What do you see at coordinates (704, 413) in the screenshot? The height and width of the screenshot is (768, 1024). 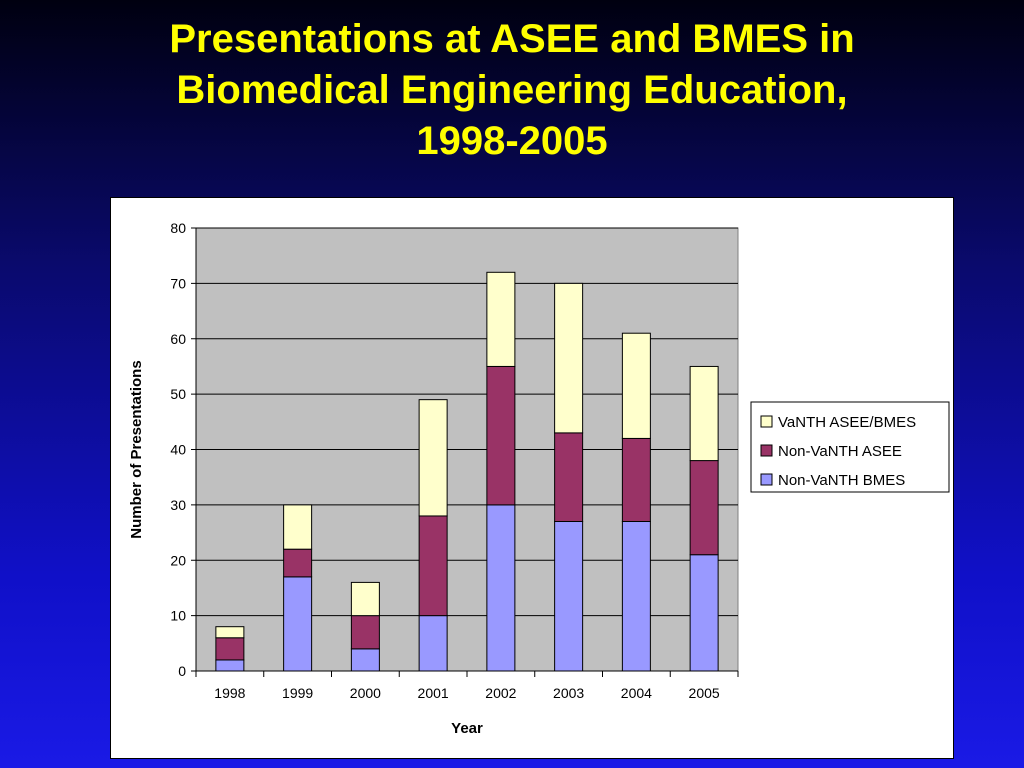 I see `bar-vanth-asee-bmes-2005` at bounding box center [704, 413].